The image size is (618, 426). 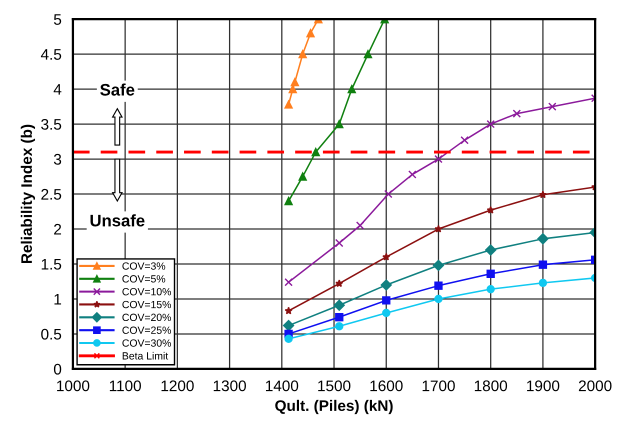 What do you see at coordinates (230, 386) in the screenshot?
I see `x-tick-label: 1300` at bounding box center [230, 386].